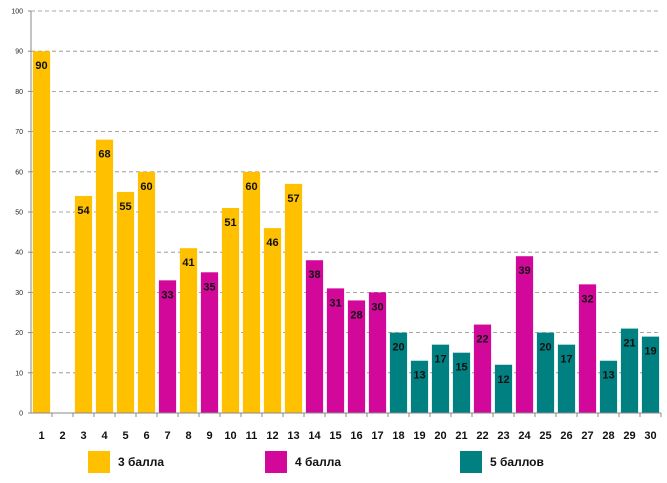  What do you see at coordinates (252, 436) in the screenshot?
I see `xtick-label-11: 11` at bounding box center [252, 436].